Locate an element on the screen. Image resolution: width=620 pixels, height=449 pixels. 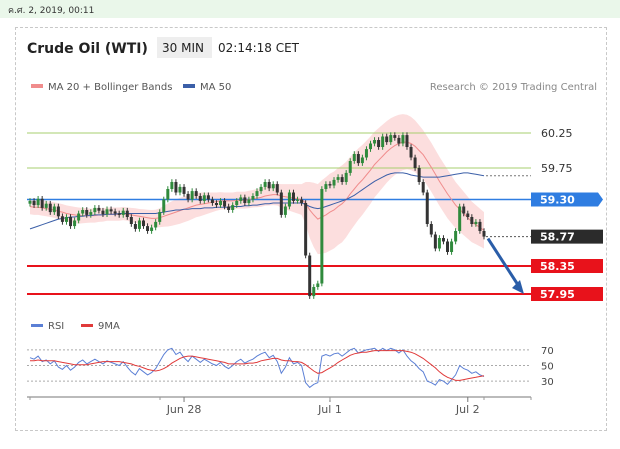
credit-text: Research © 2019 Trading Central is located at coordinates (513, 87).